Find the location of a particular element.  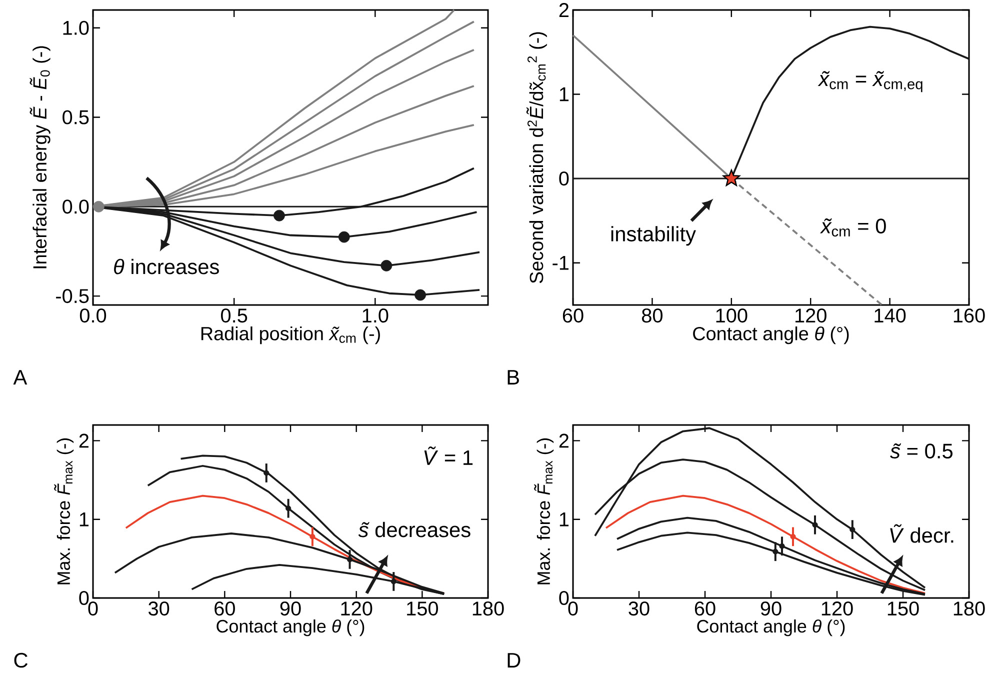

annotation: θ increases is located at coordinates (166, 266).